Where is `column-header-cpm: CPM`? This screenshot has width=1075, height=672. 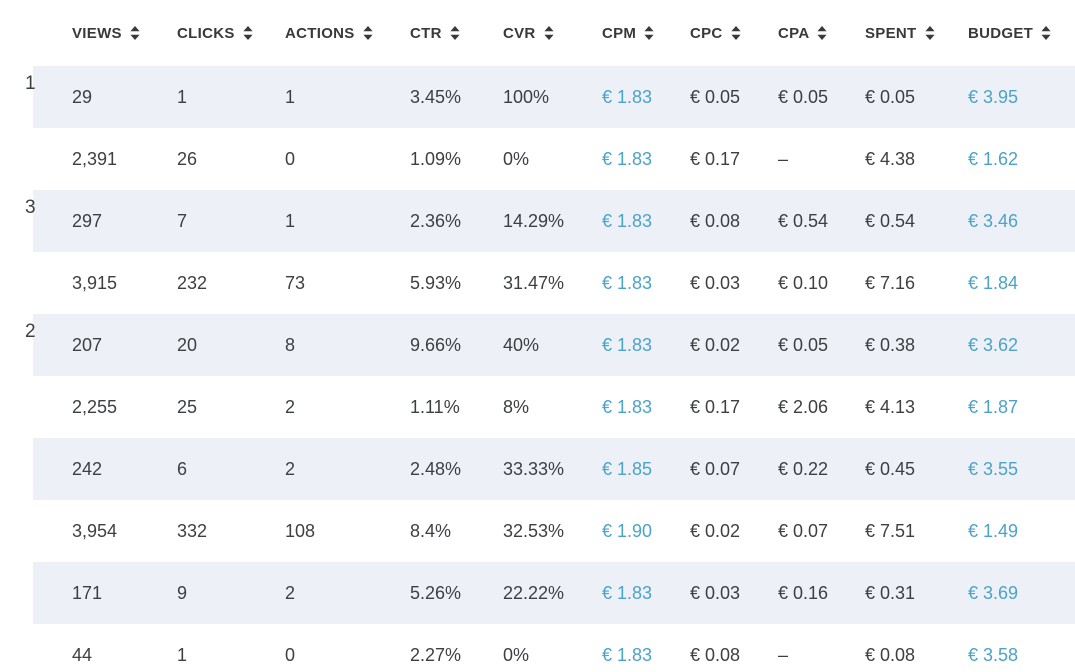
column-header-cpm: CPM is located at coordinates (646, 33).